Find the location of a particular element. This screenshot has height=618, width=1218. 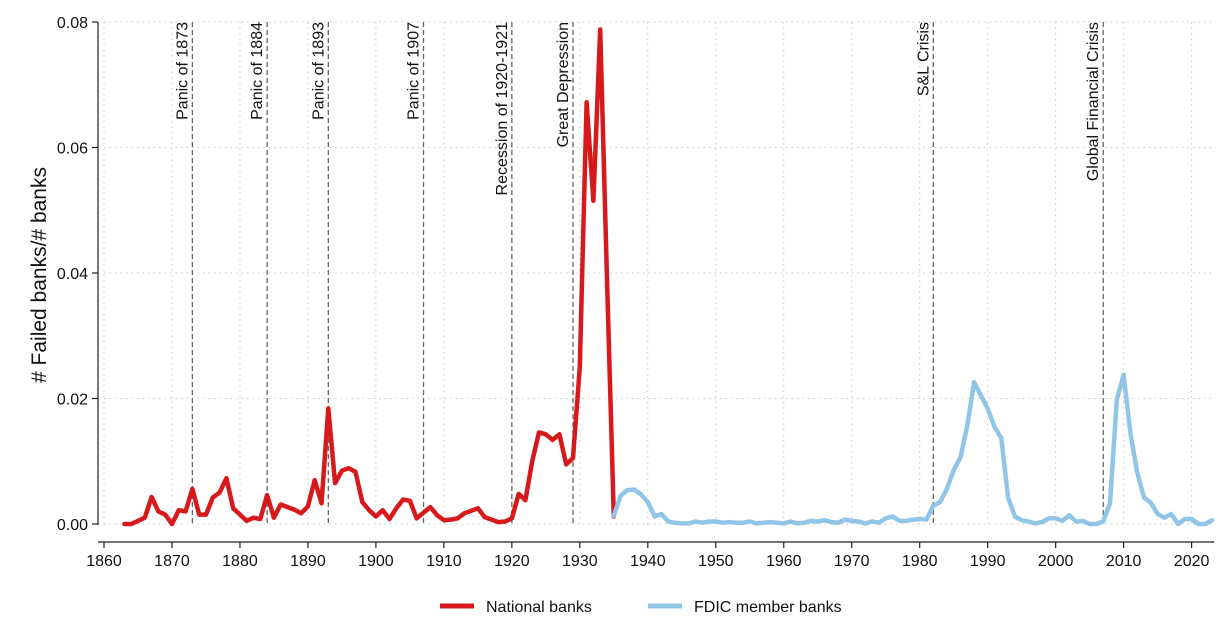

x-tick-label: 1990 is located at coordinates (988, 561).